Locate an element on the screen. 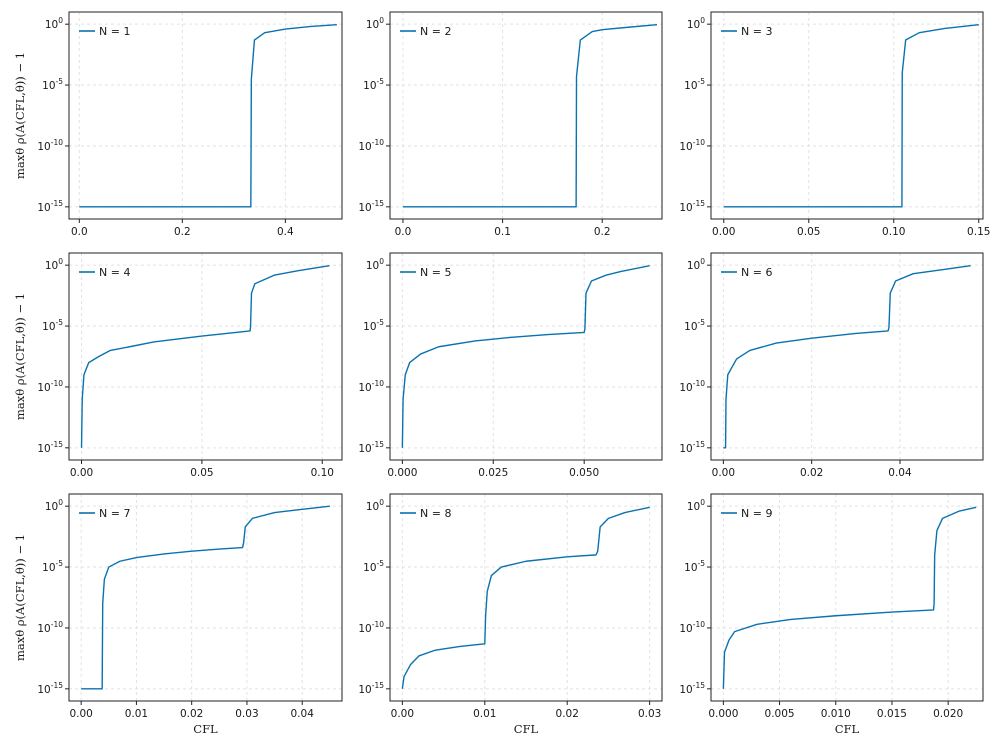  x-tick-label: 0.15 is located at coordinates (978, 232).